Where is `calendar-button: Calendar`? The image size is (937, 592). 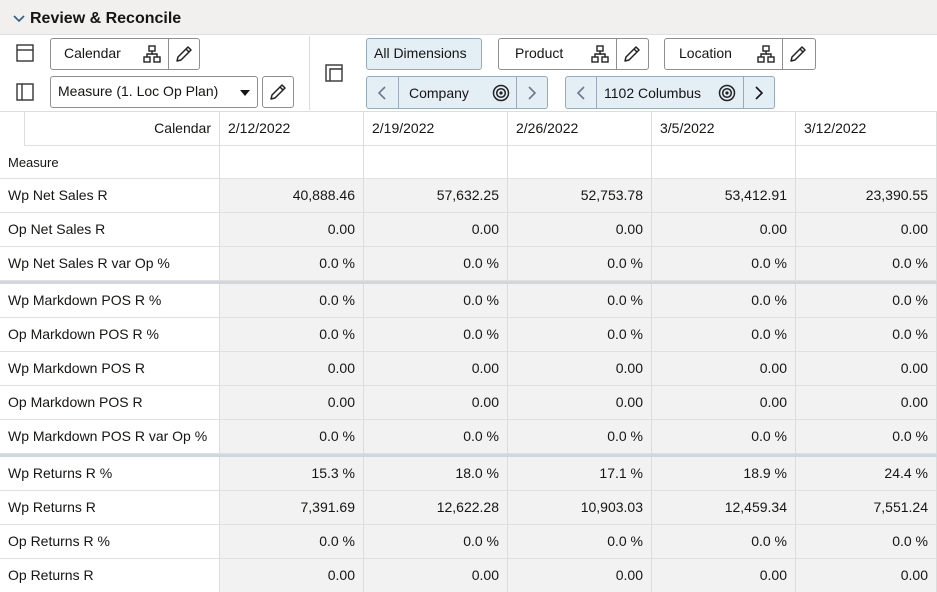 calendar-button: Calendar is located at coordinates (125, 54).